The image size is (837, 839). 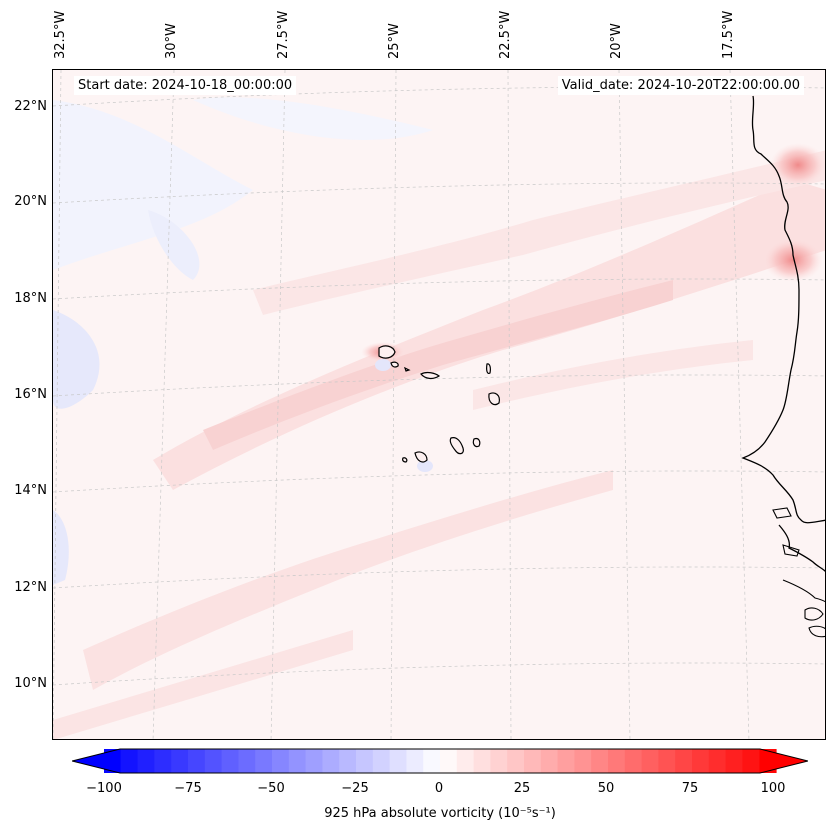 What do you see at coordinates (188, 788) in the screenshot?
I see `colorbar-tick-label: −75` at bounding box center [188, 788].